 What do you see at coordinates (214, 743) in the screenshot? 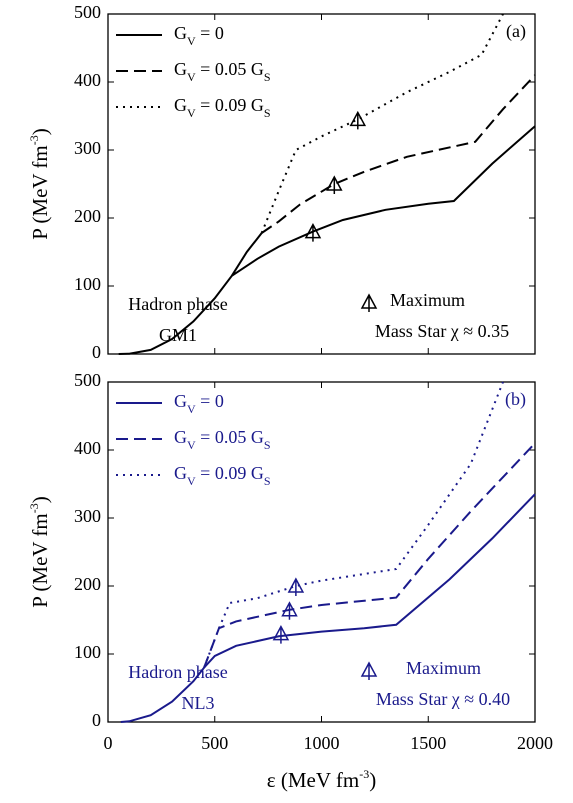
I see `x-tick-label: 500` at bounding box center [214, 743].